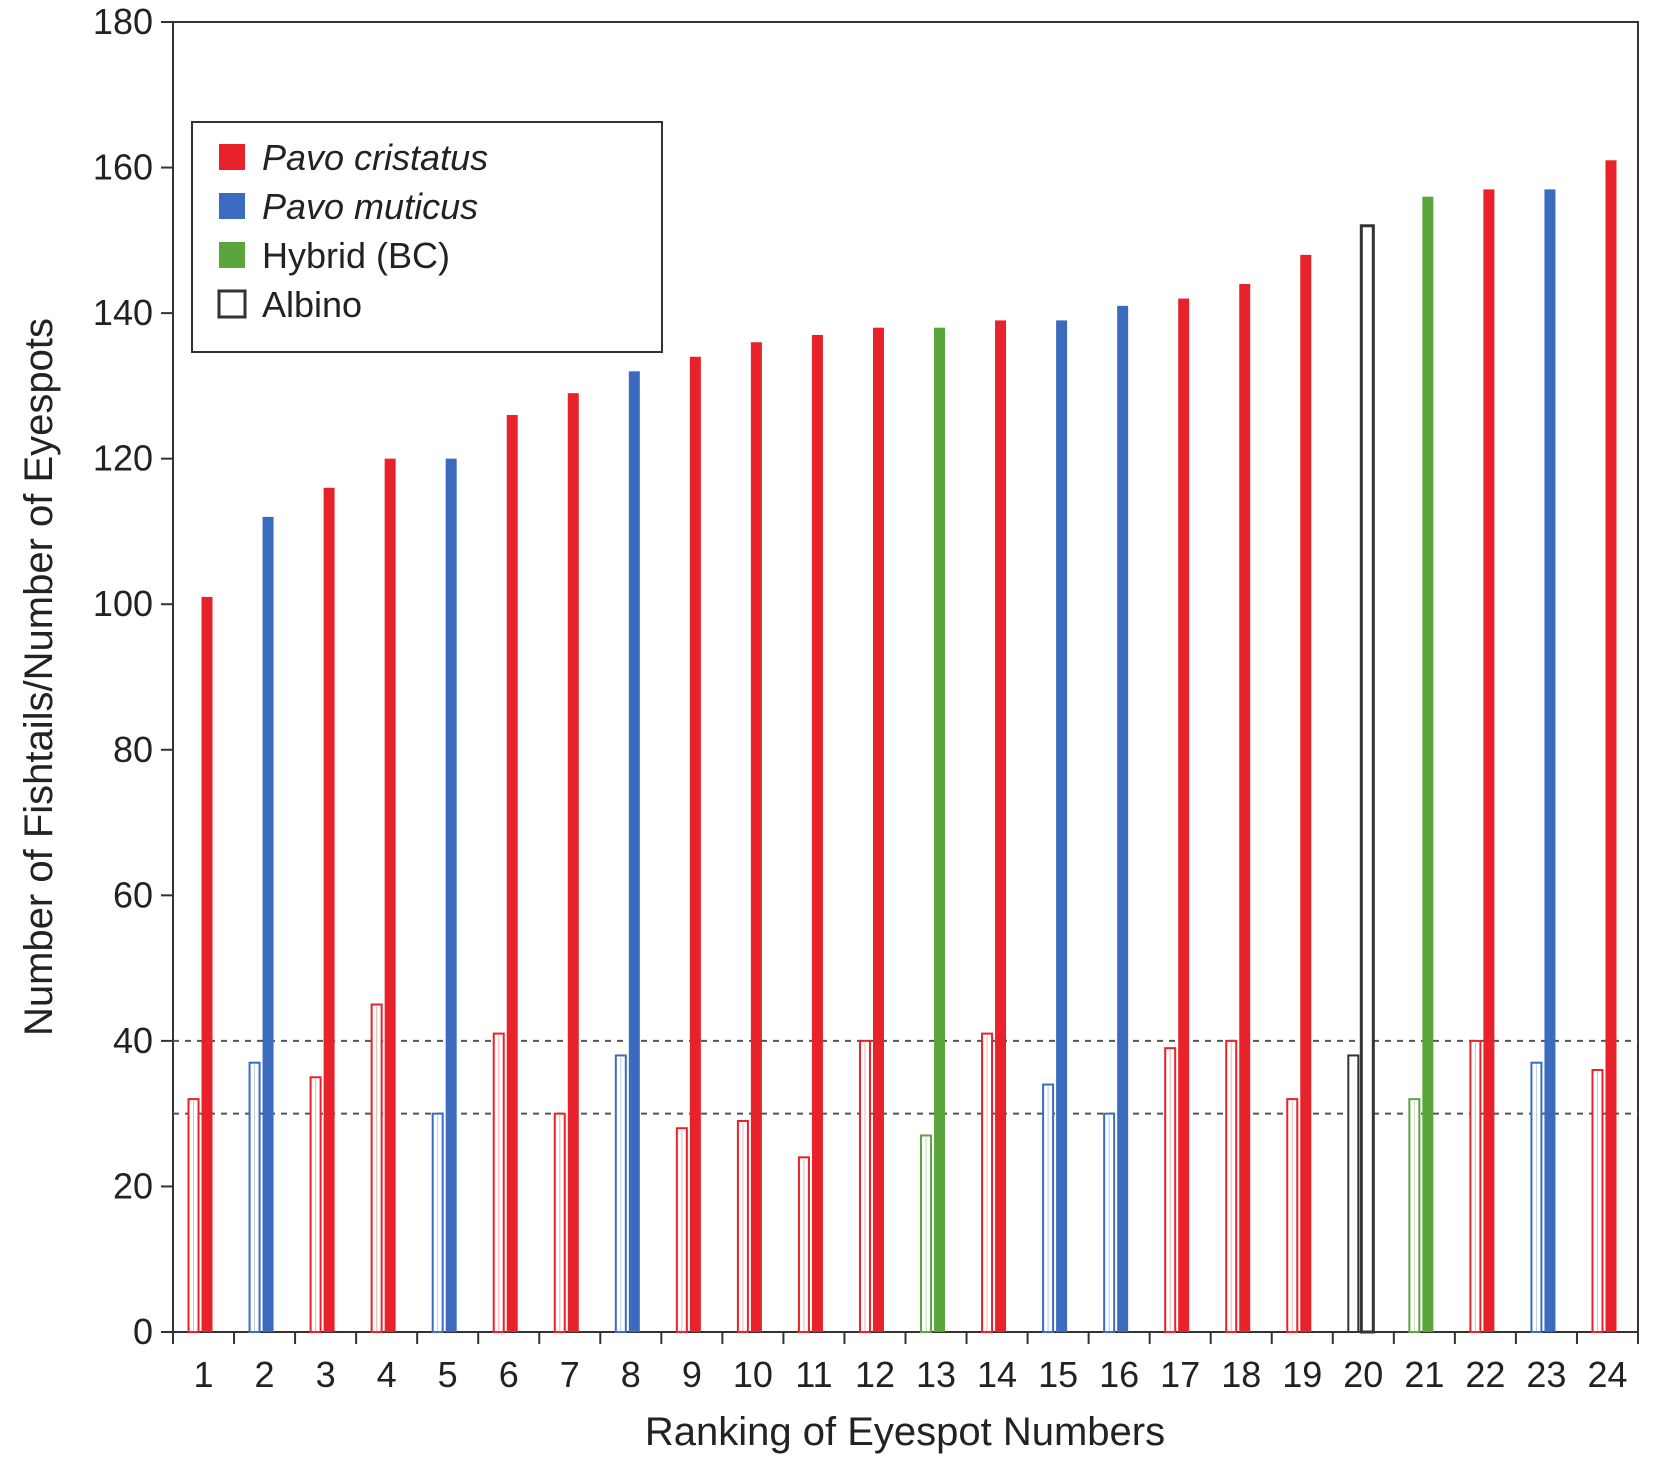 This screenshot has height=1468, width=1654. I want to click on legend-label: Pavo cristatus, so click(375, 157).